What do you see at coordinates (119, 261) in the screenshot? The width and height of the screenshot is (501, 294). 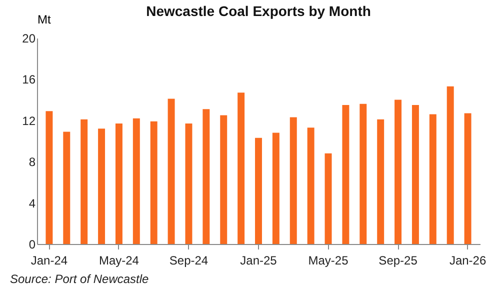 I see `x-tick-label: May-24` at bounding box center [119, 261].